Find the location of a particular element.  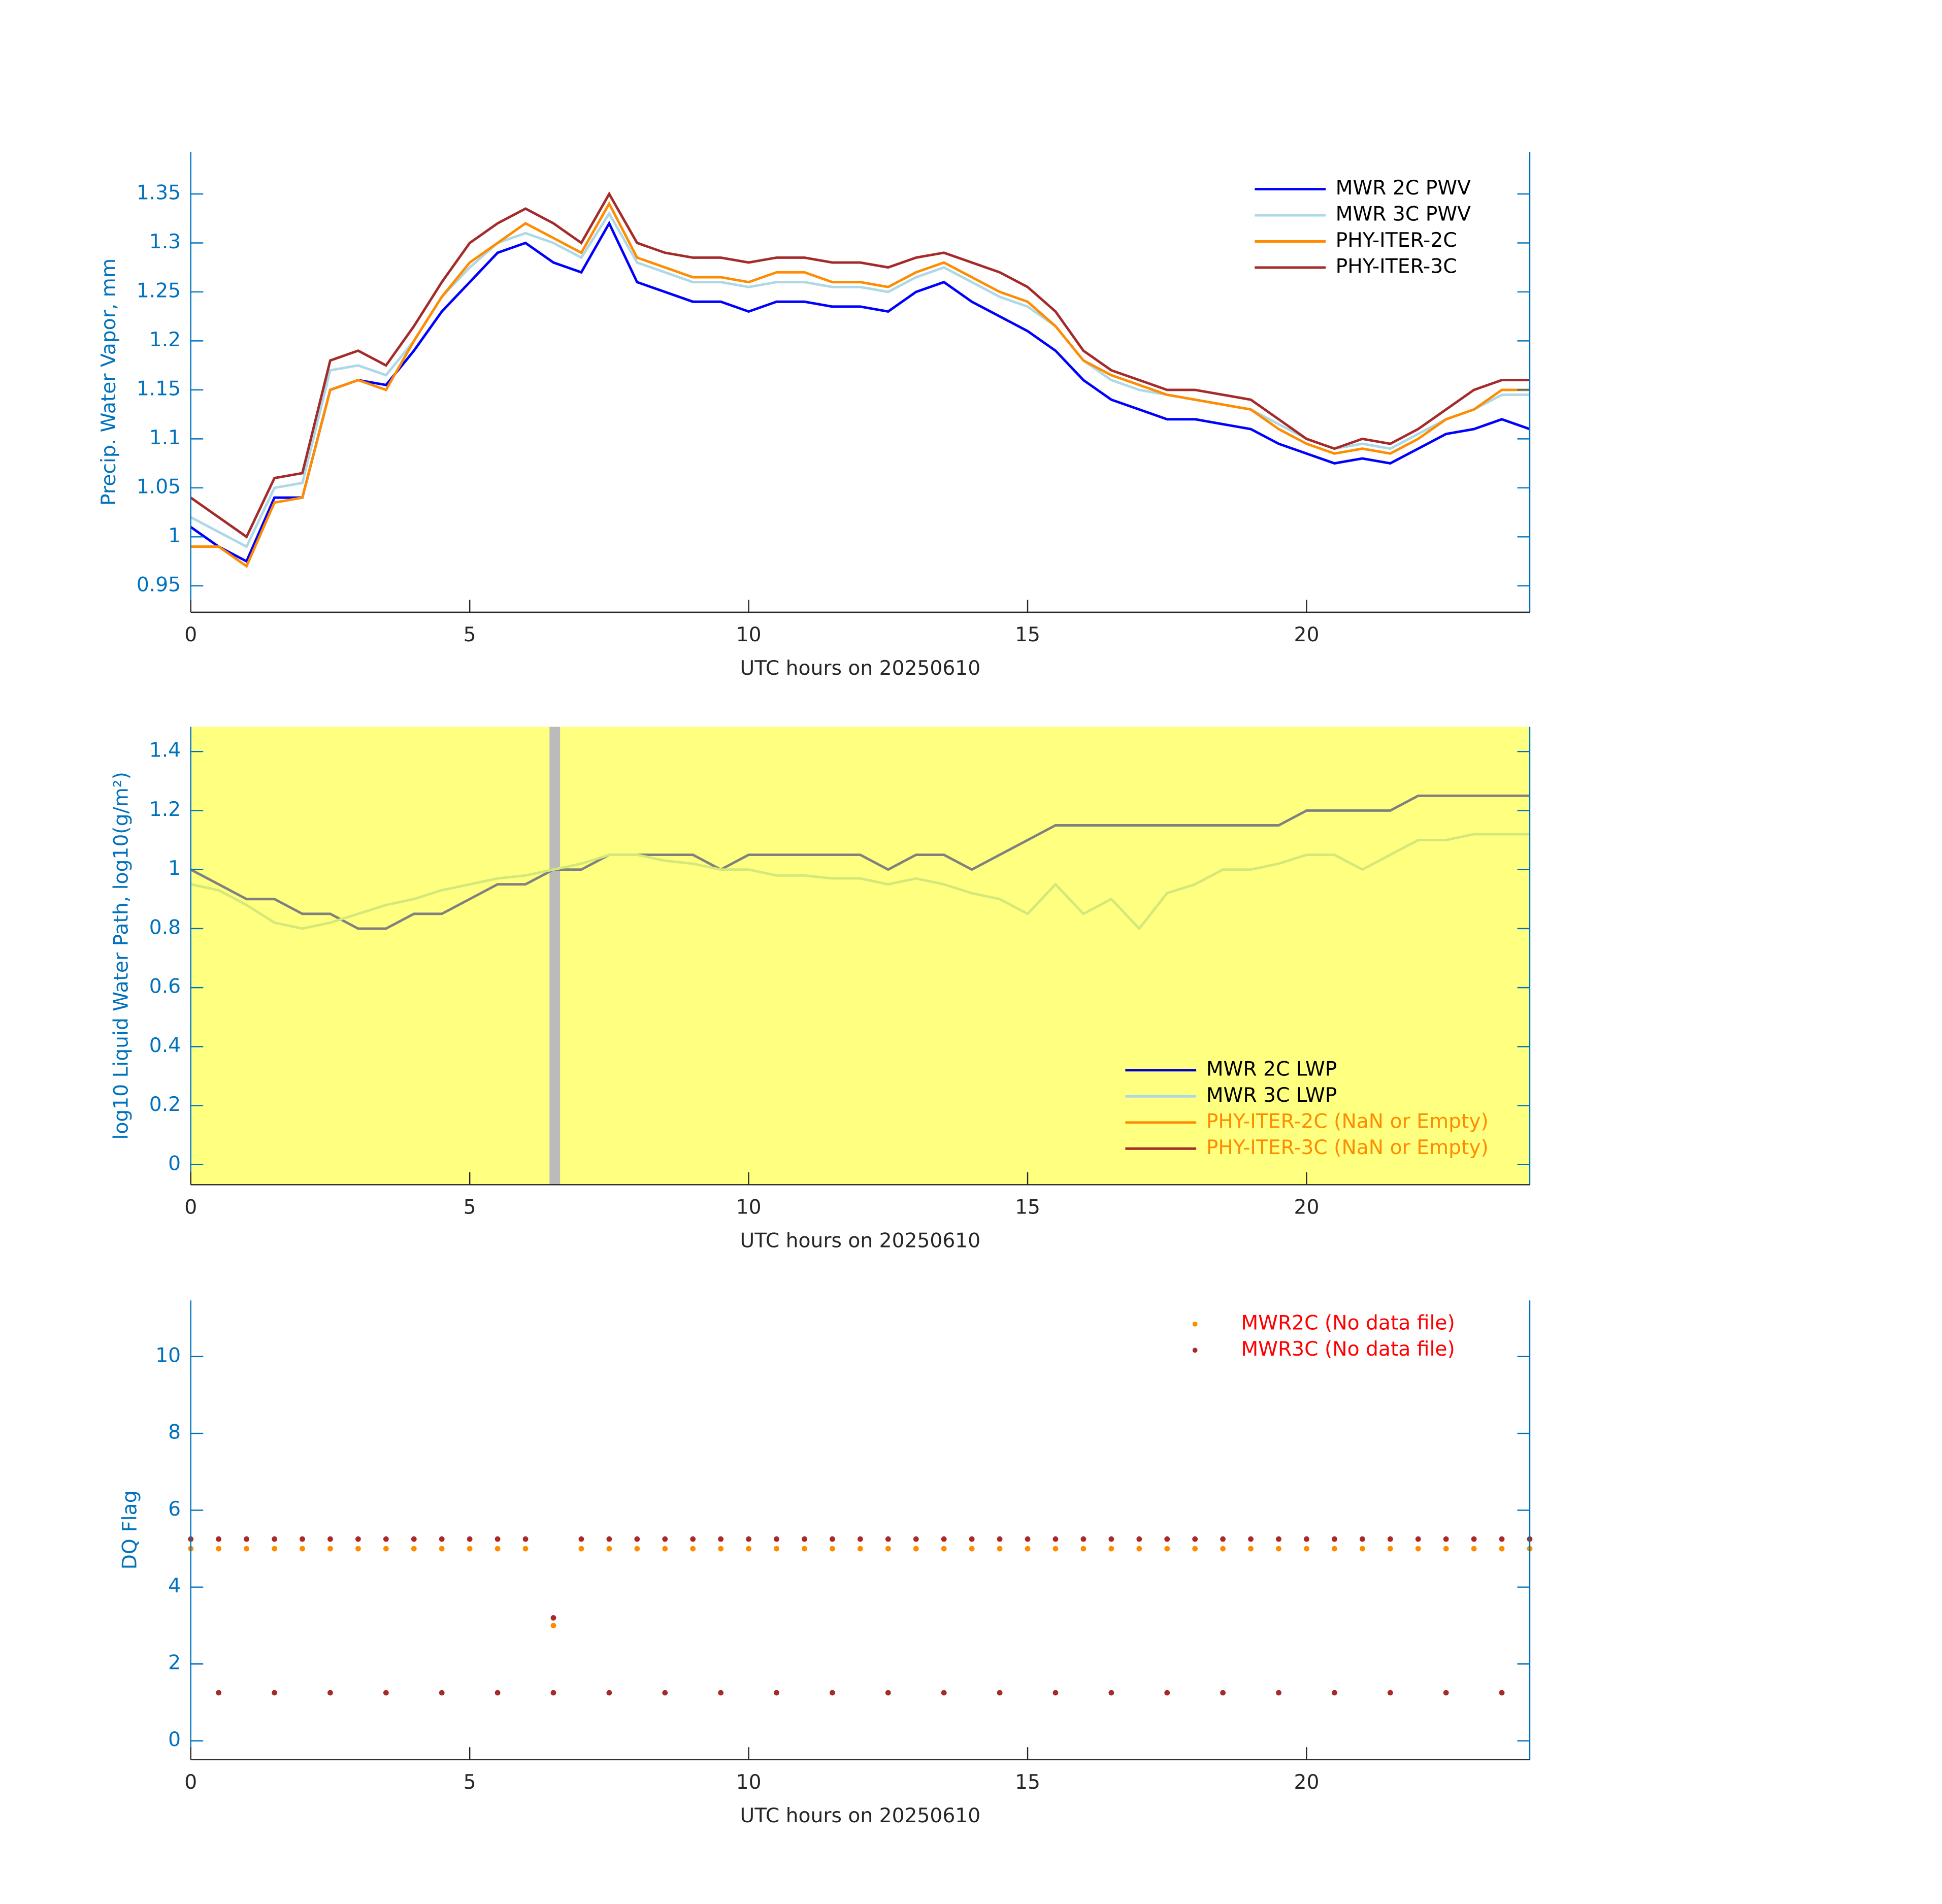

legend-marker is located at coordinates (1195, 1351).